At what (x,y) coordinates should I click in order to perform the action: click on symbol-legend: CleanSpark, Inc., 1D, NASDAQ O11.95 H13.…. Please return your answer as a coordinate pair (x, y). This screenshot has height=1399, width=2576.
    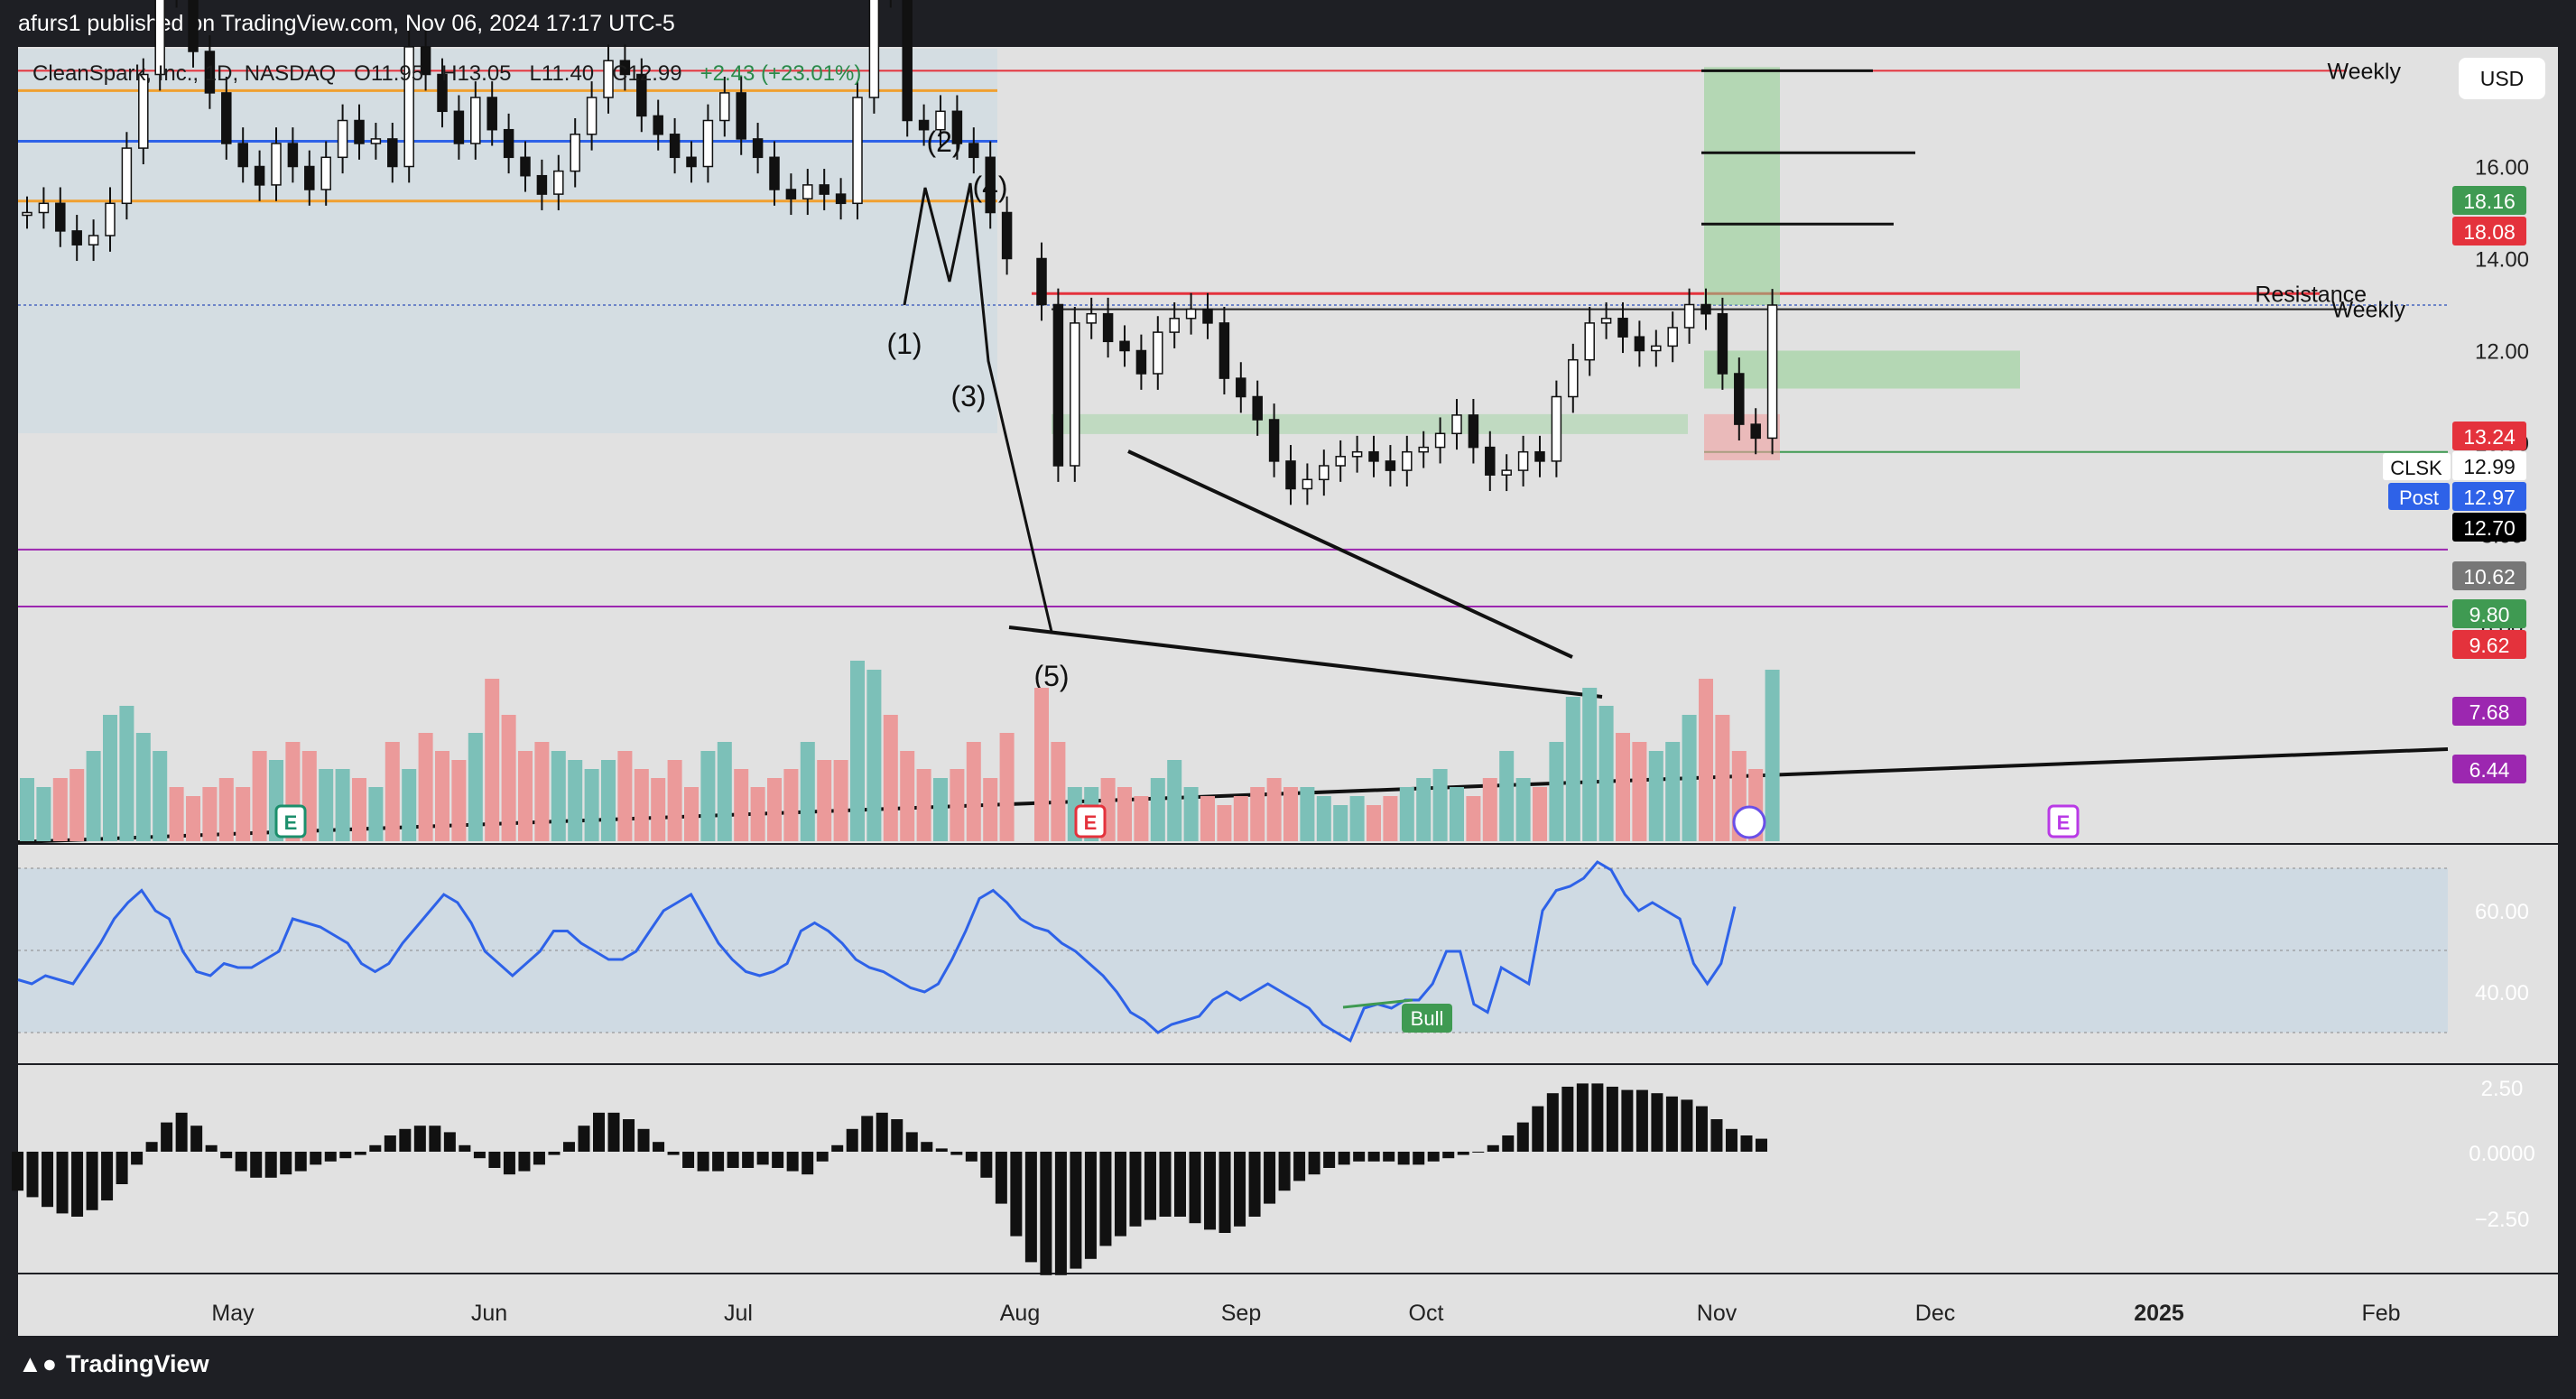
    Looking at the image, I should click on (446, 74).